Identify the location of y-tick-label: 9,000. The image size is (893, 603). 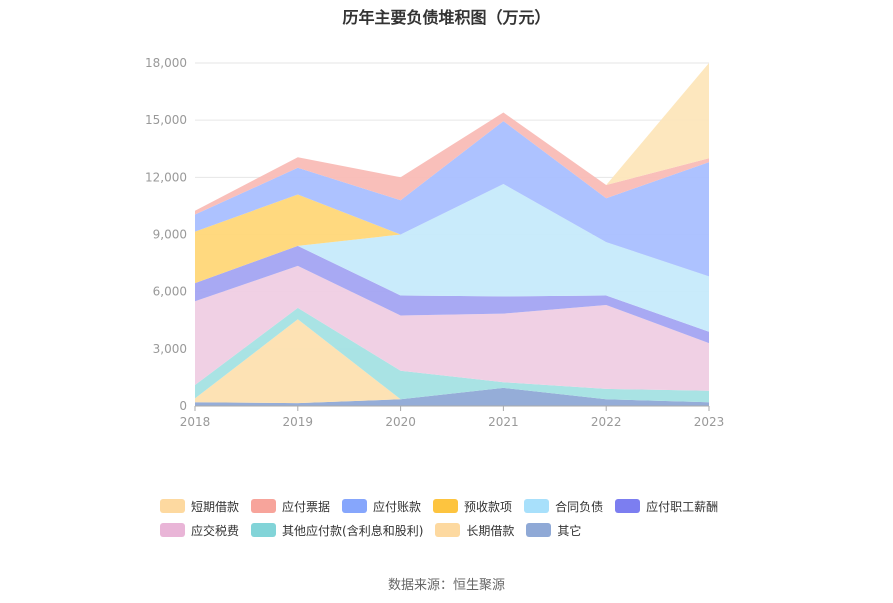
(170, 235).